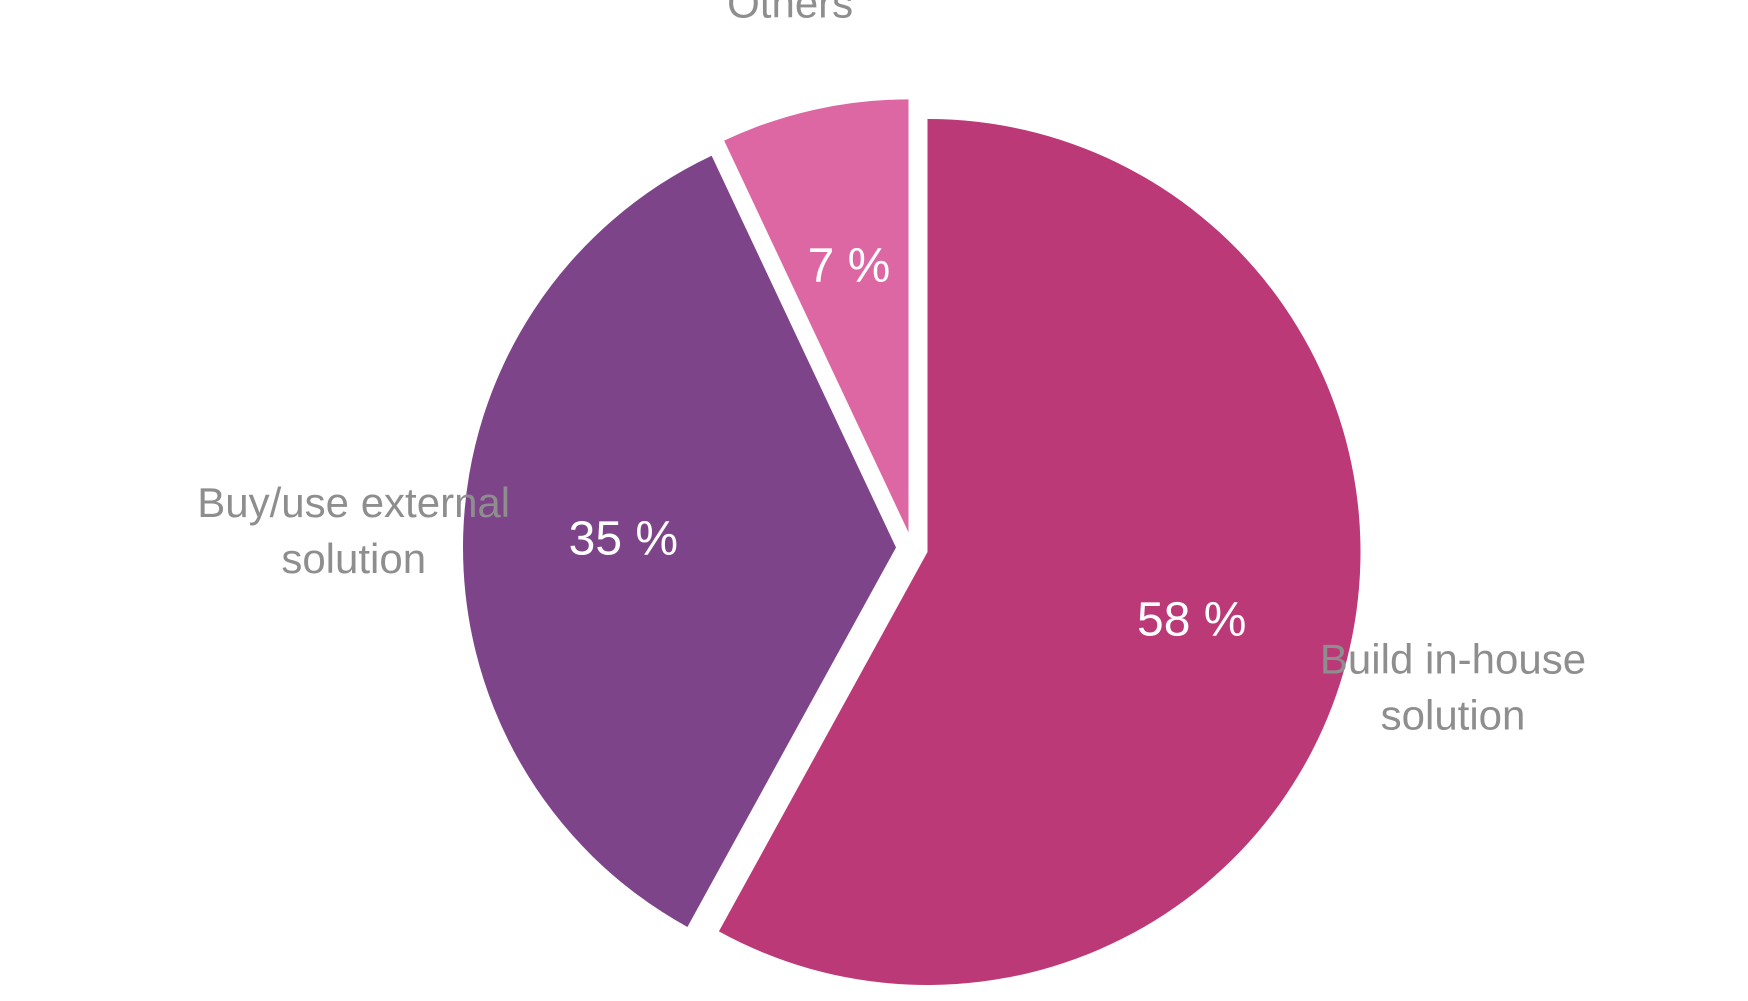 Image resolution: width=1748 pixels, height=1001 pixels. I want to click on slice-category-label: Buy/use external, so click(353, 502).